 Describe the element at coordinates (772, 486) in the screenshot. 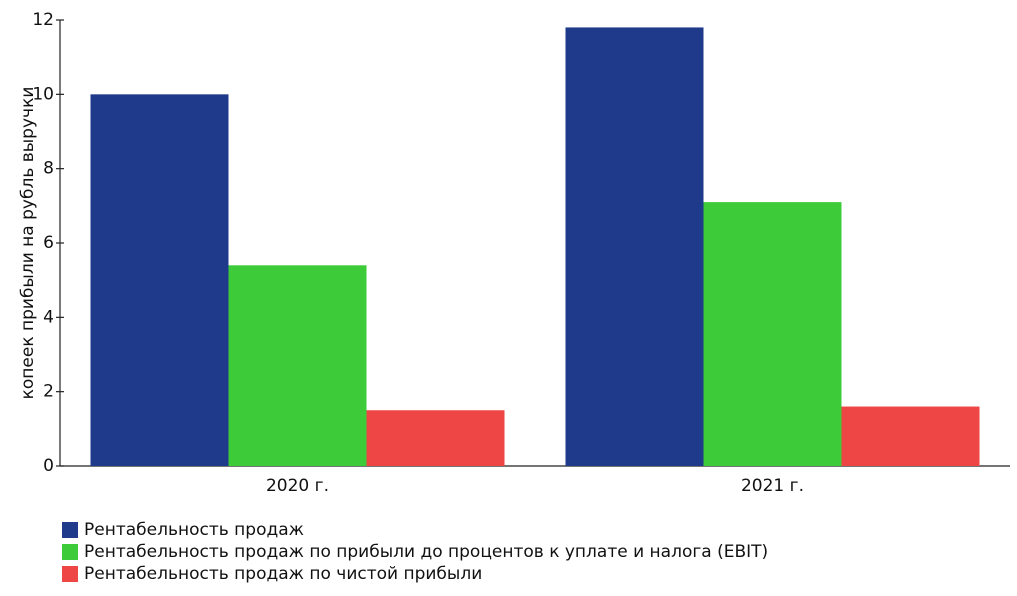

I see `x-tick-label: 2021 г.` at that location.